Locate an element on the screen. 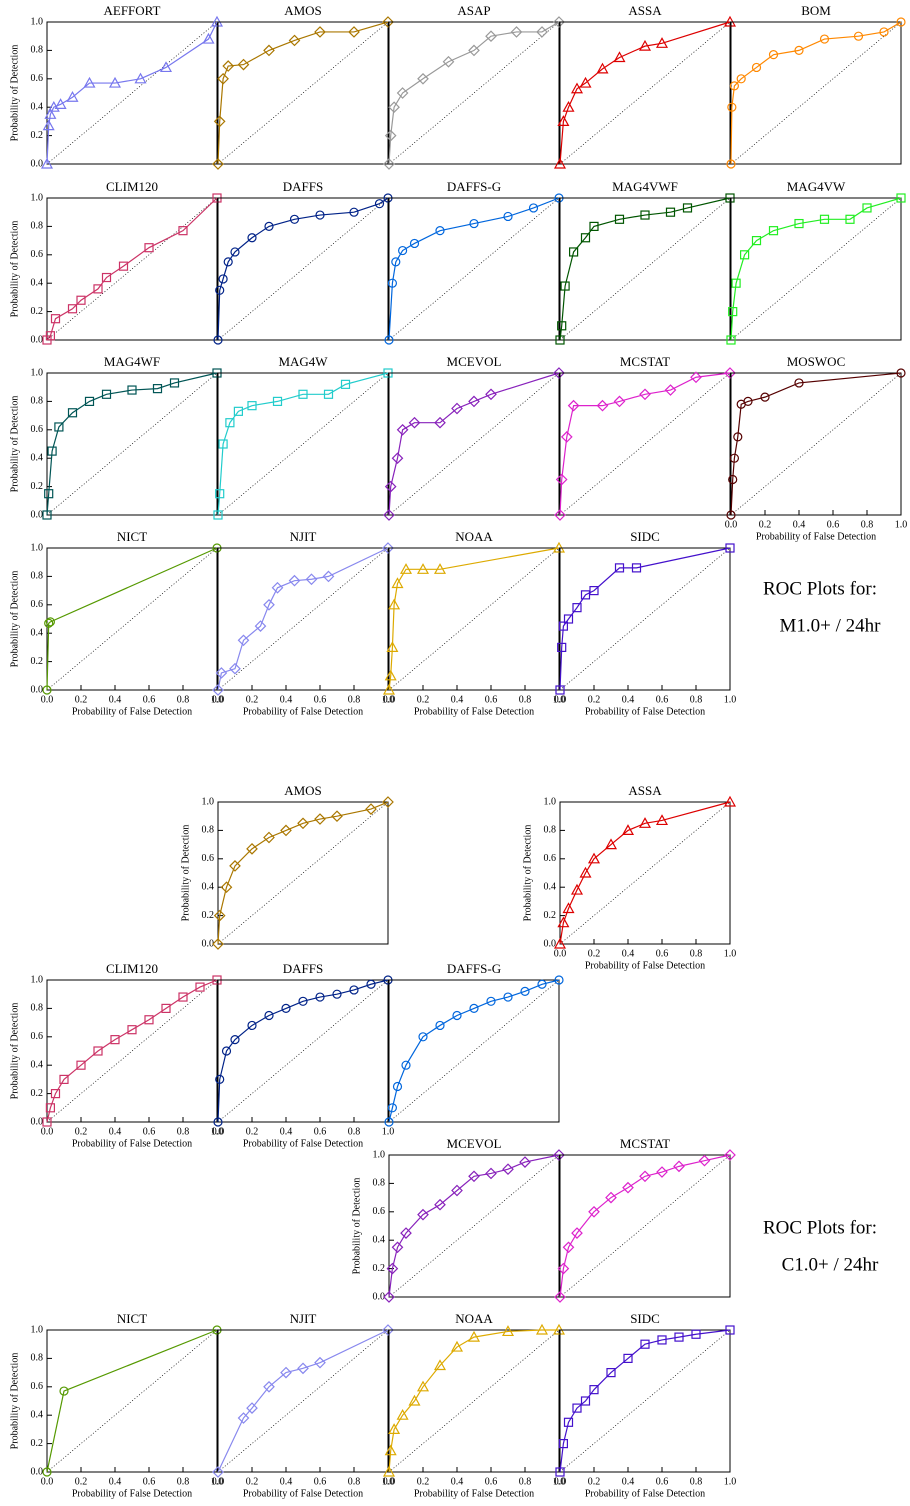 The image size is (910, 1506). panel-title: MOSWOC is located at coordinates (816, 361).